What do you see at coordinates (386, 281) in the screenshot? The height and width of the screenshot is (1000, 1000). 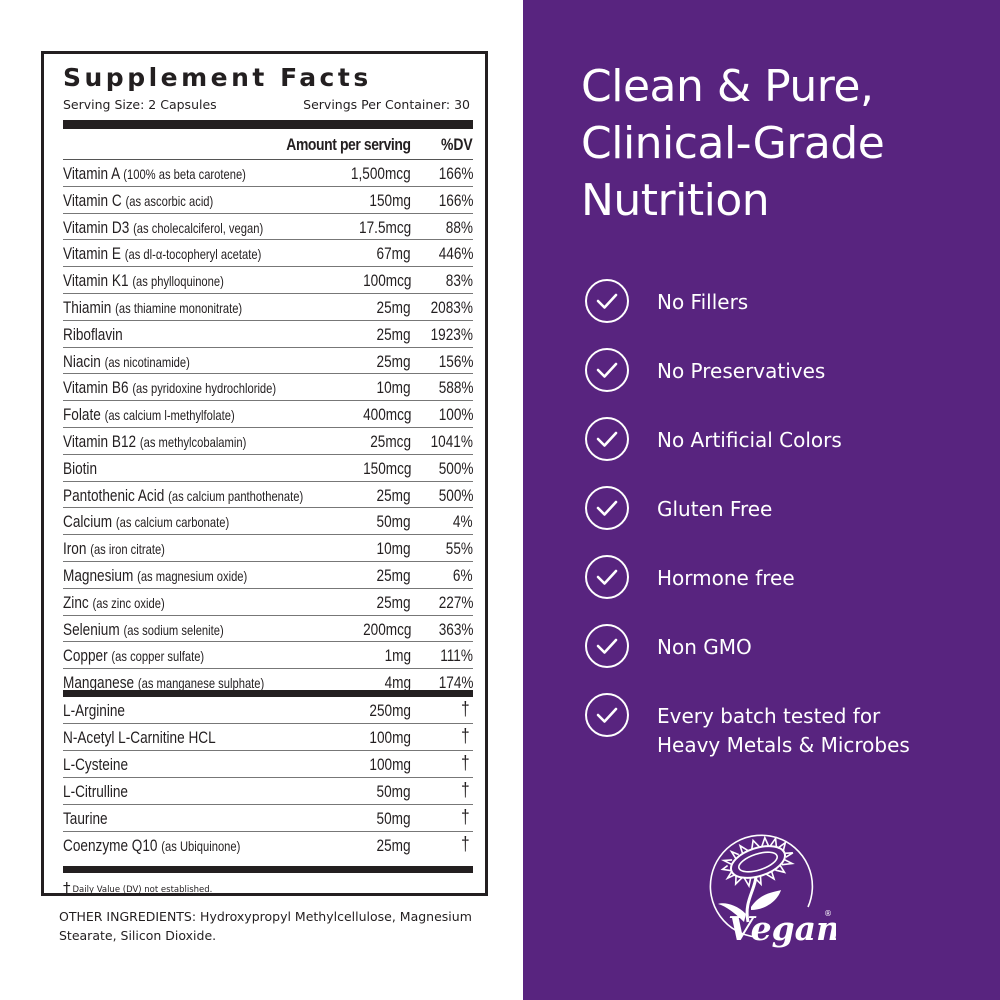 I see `nutrient-amount: 100mcg` at bounding box center [386, 281].